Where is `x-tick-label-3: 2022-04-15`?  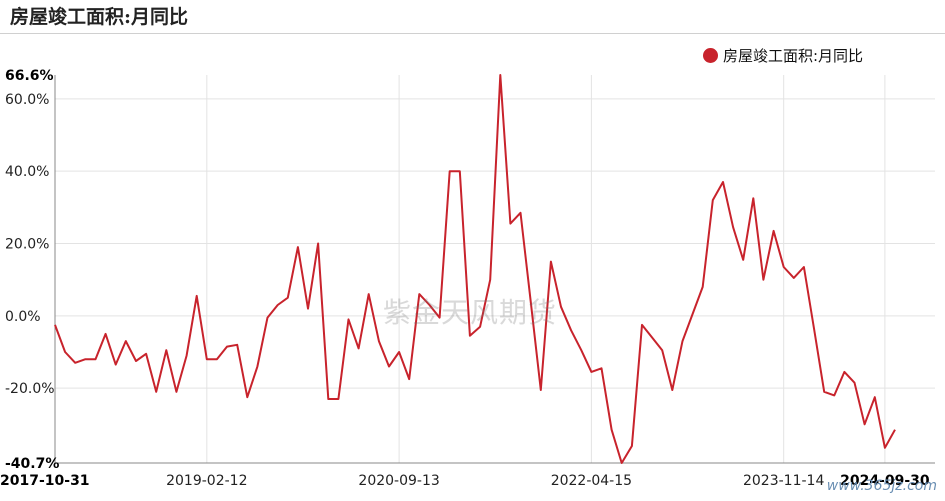
x-tick-label-3: 2022-04-15 is located at coordinates (591, 481).